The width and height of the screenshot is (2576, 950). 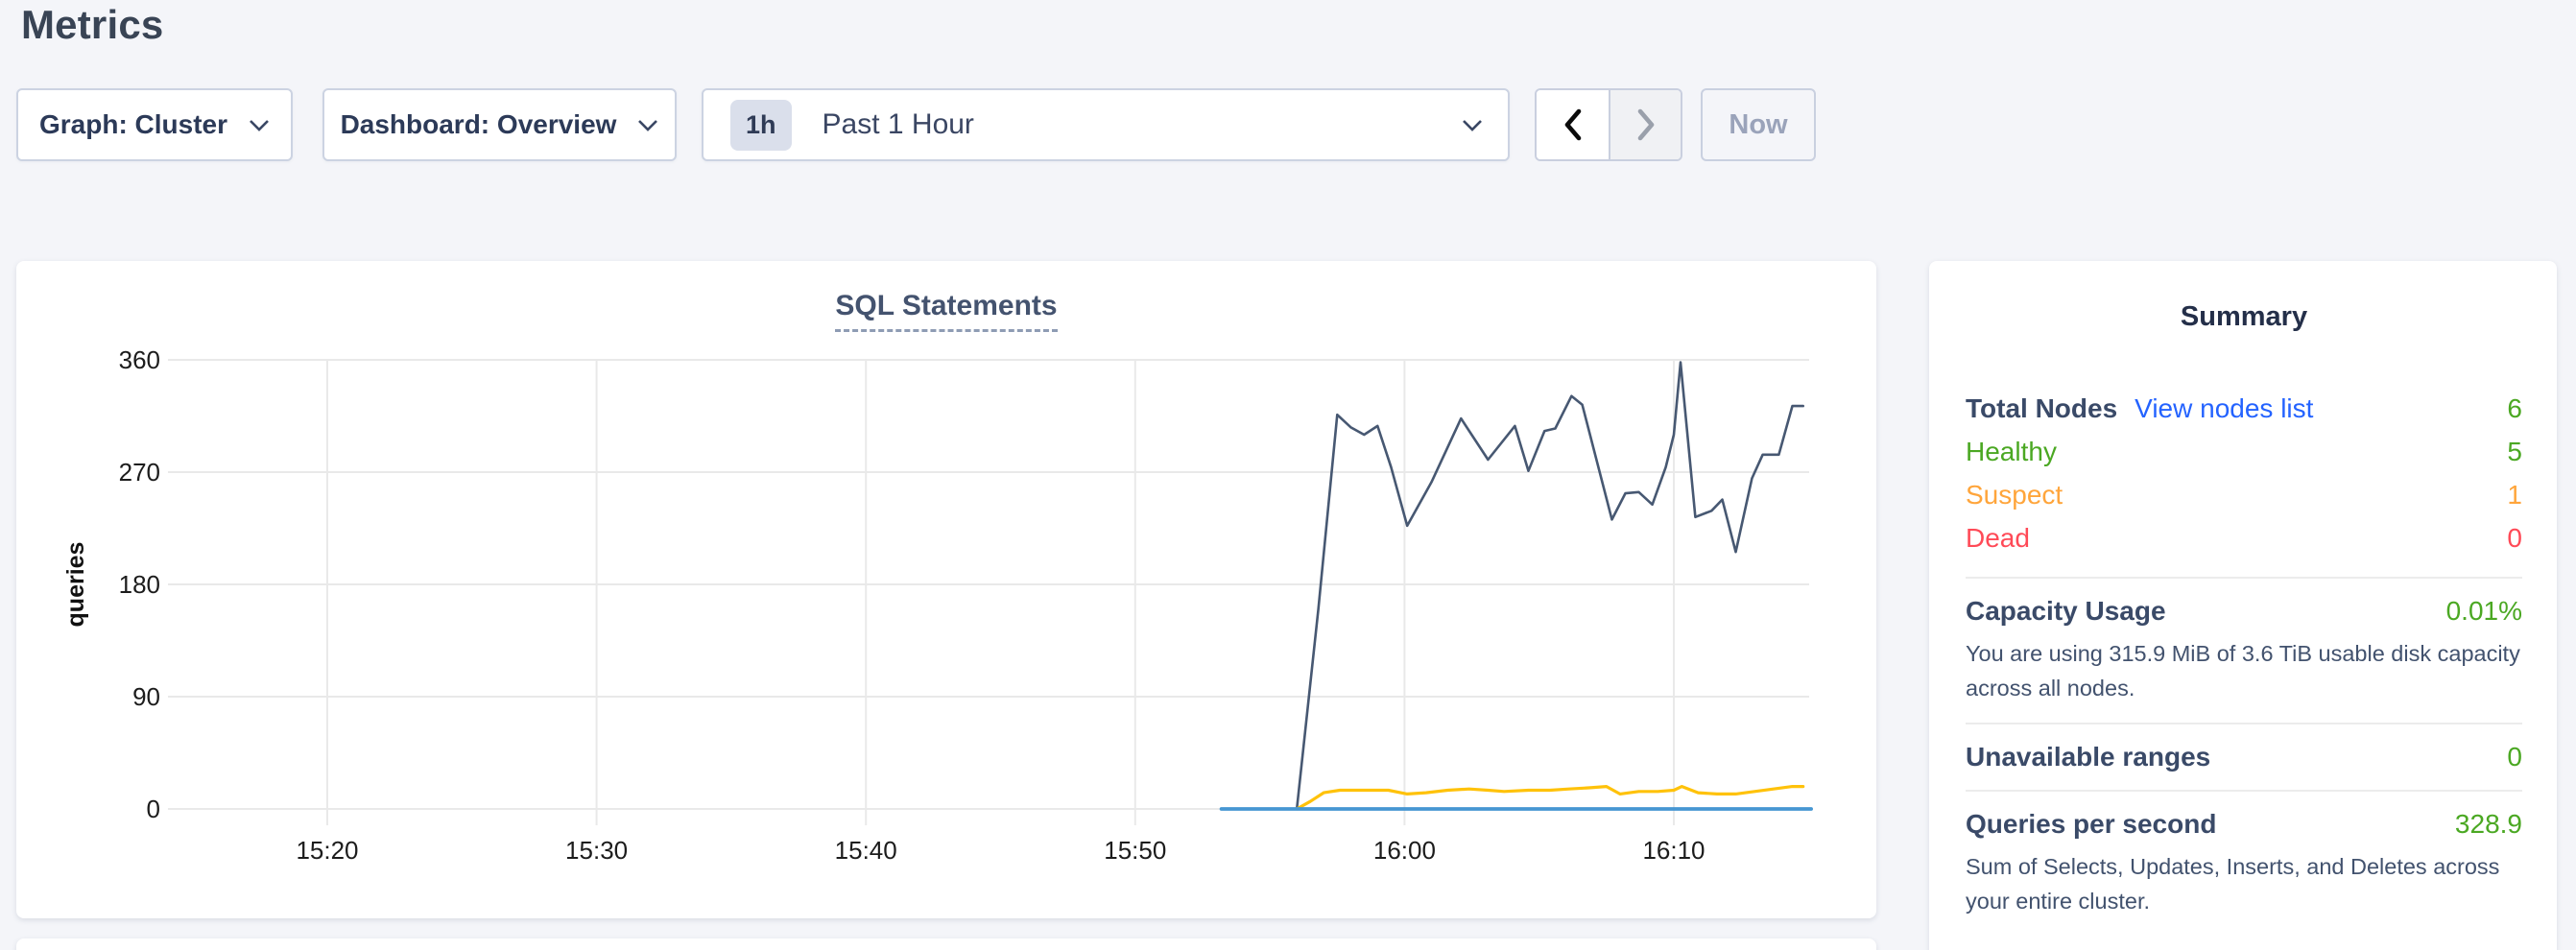 I want to click on x-tick-label: 15:40, so click(x=866, y=850).